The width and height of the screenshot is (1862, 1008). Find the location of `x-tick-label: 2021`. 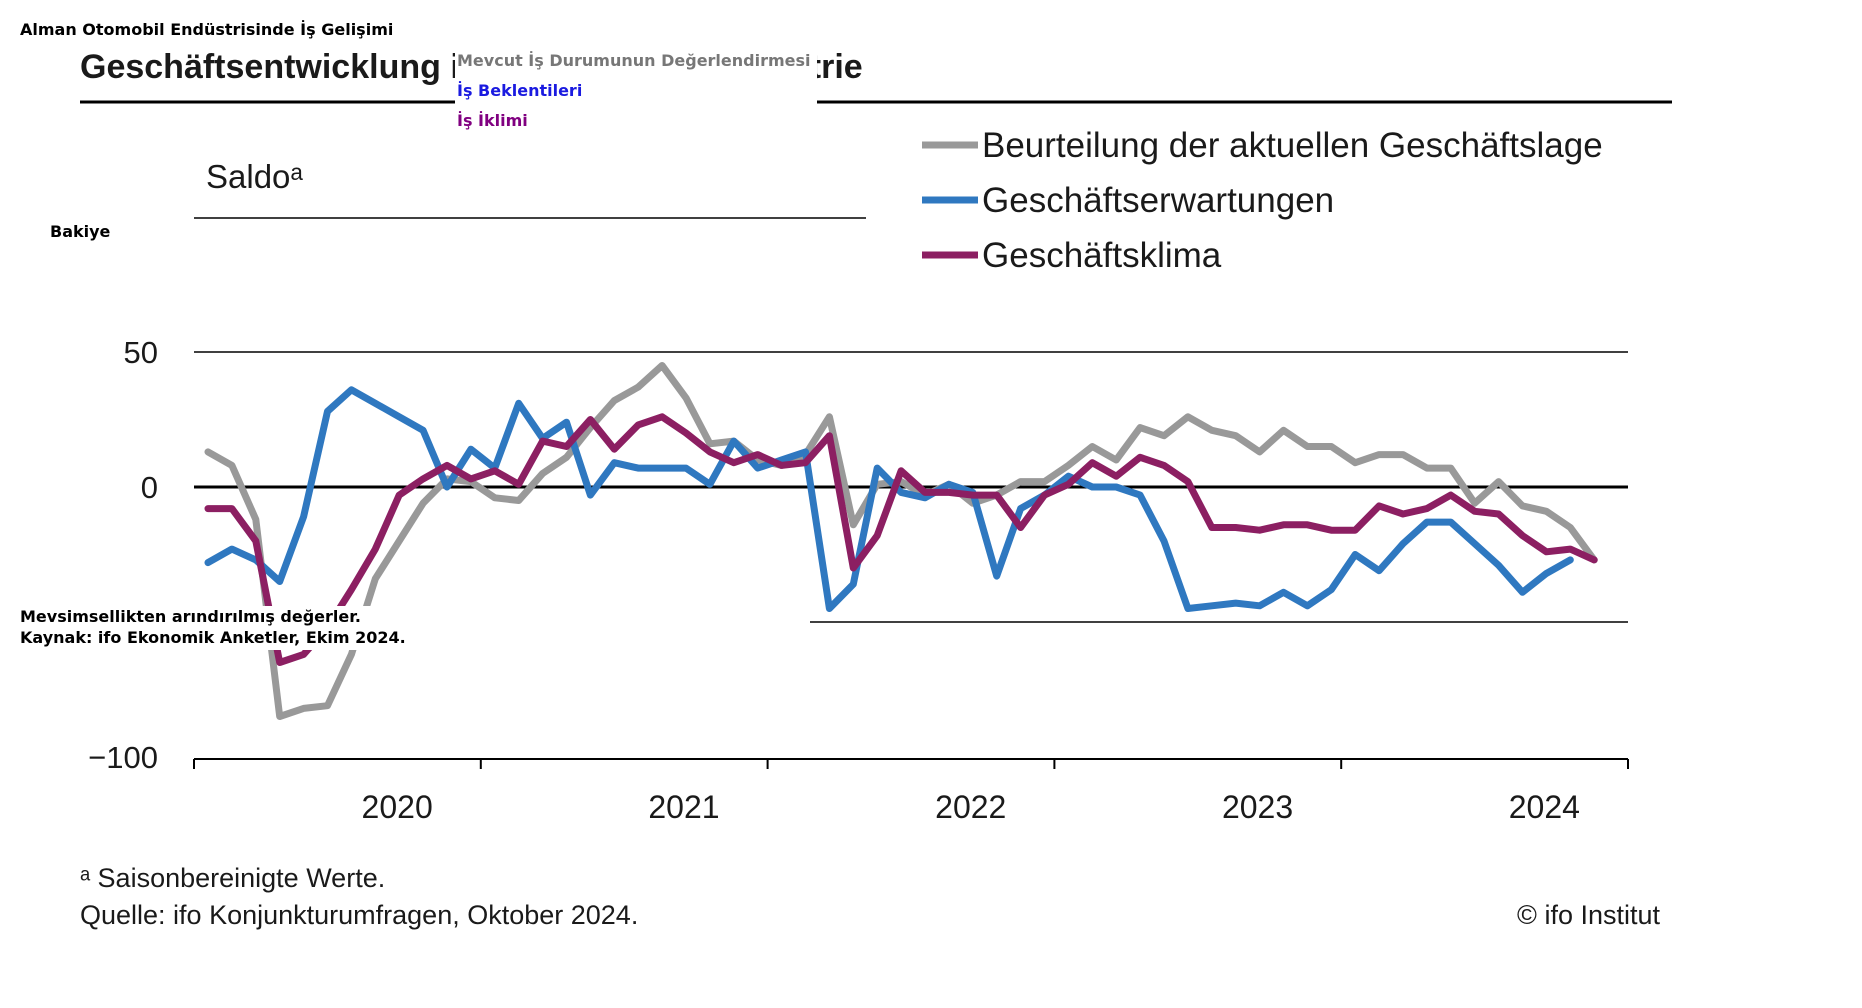

x-tick-label: 2021 is located at coordinates (683, 807).